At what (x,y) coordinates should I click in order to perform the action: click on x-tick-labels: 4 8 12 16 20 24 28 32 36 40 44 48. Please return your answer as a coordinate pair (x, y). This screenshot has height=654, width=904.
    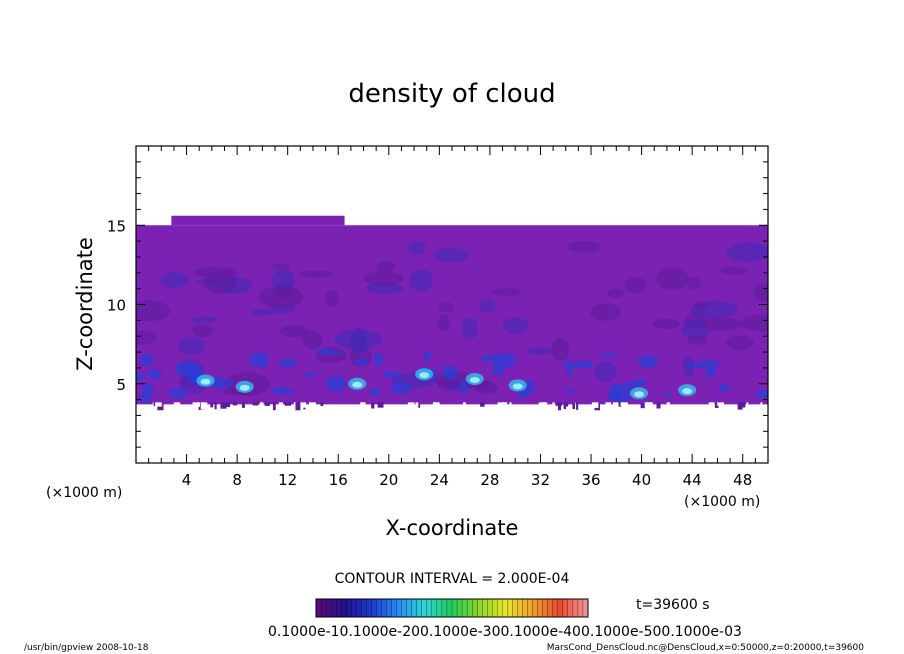
    Looking at the image, I should click on (467, 480).